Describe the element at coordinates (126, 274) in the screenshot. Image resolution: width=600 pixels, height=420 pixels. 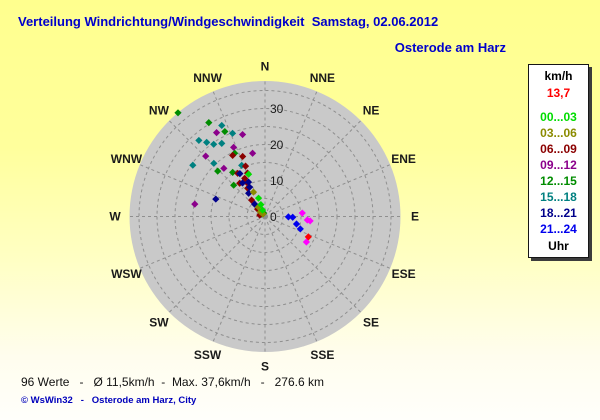
I see `direction-label: WSW` at that location.